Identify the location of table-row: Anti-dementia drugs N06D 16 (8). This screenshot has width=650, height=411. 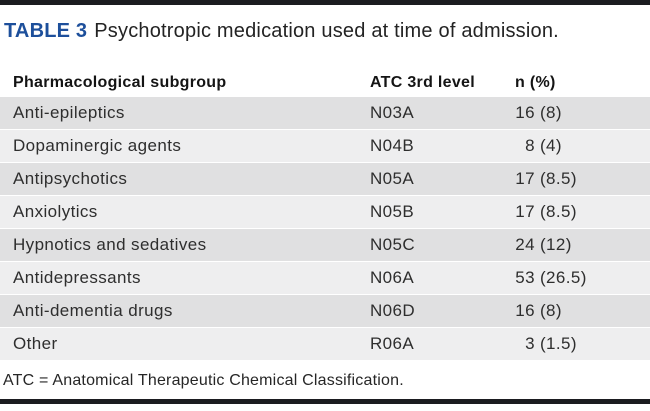
(325, 311).